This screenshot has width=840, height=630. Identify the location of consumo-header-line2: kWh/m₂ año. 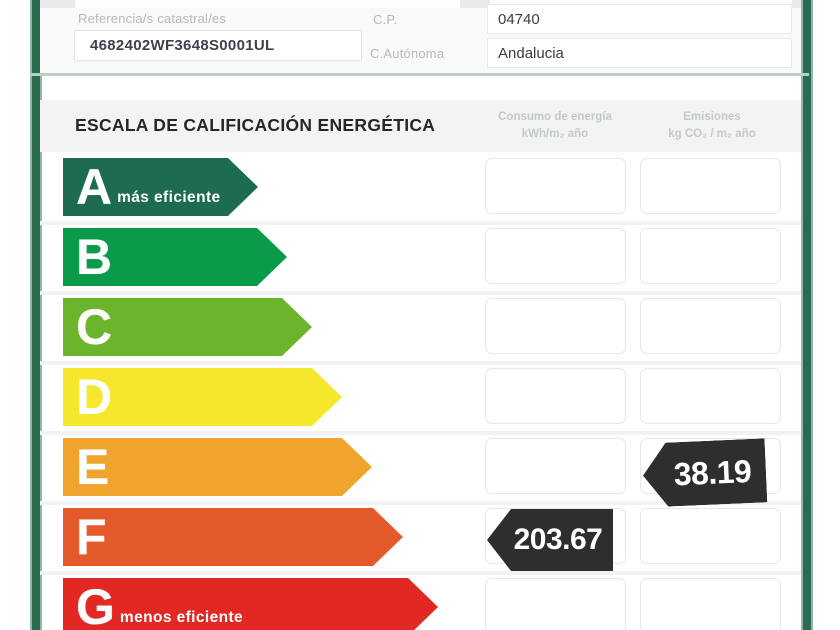
(555, 133).